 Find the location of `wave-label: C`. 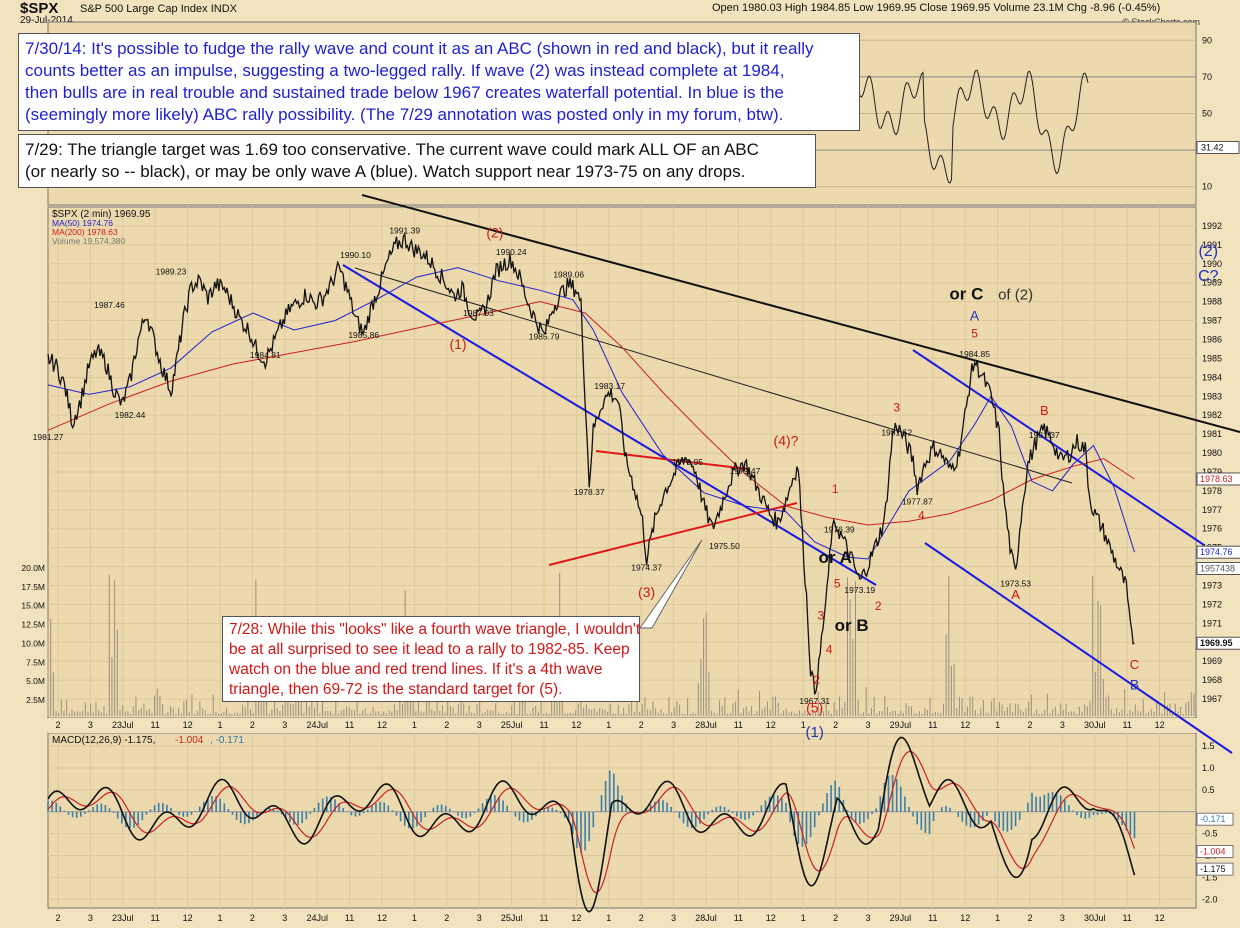

wave-label: C is located at coordinates (1134, 664).